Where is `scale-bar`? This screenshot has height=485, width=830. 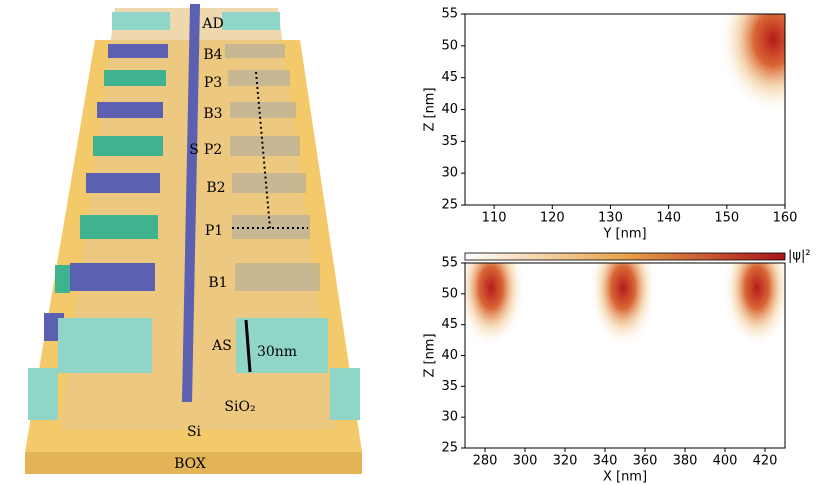 scale-bar is located at coordinates (248, 346).